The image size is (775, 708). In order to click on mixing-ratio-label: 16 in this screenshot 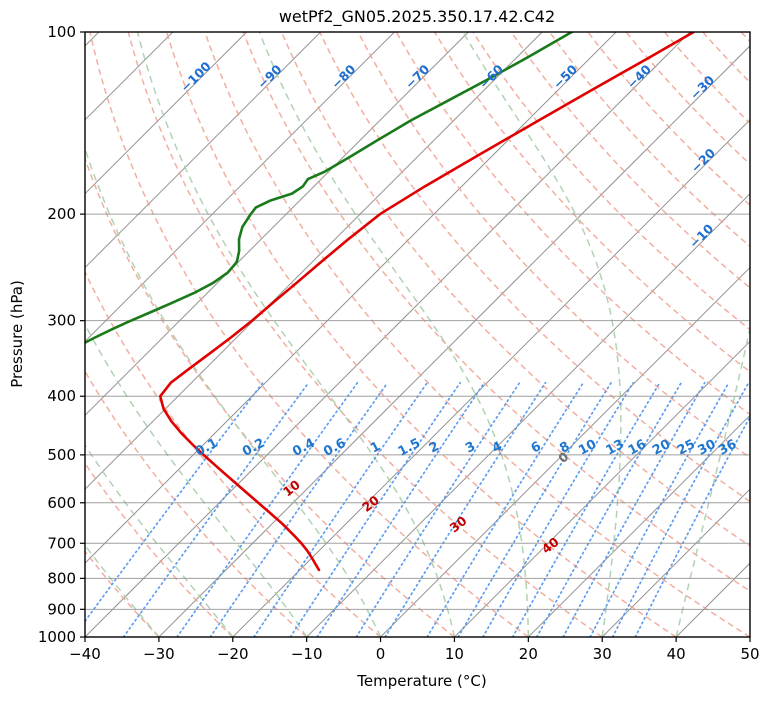, I will do `click(637, 448)`.